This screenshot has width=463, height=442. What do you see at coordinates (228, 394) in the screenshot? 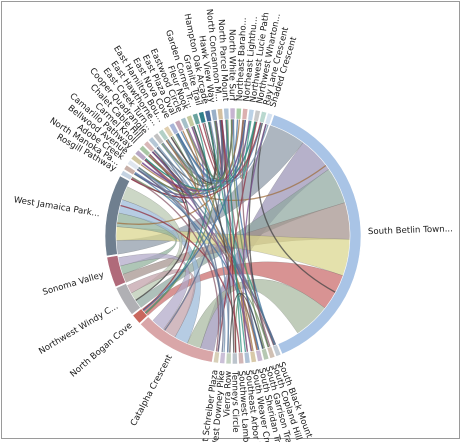
I see `group-label: Vierra Row` at bounding box center [228, 394].